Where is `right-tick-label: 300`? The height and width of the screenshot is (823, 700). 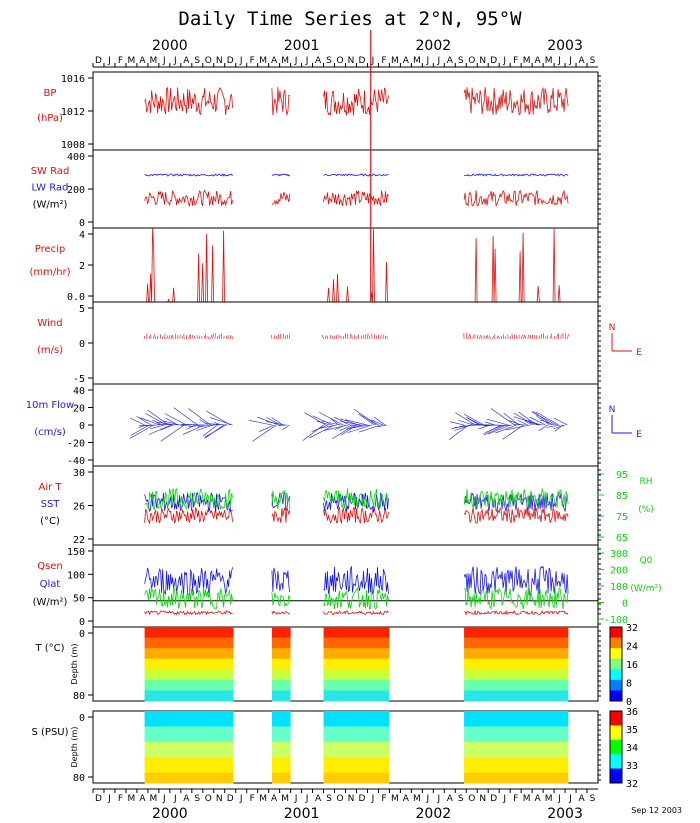 right-tick-label: 300 is located at coordinates (619, 554).